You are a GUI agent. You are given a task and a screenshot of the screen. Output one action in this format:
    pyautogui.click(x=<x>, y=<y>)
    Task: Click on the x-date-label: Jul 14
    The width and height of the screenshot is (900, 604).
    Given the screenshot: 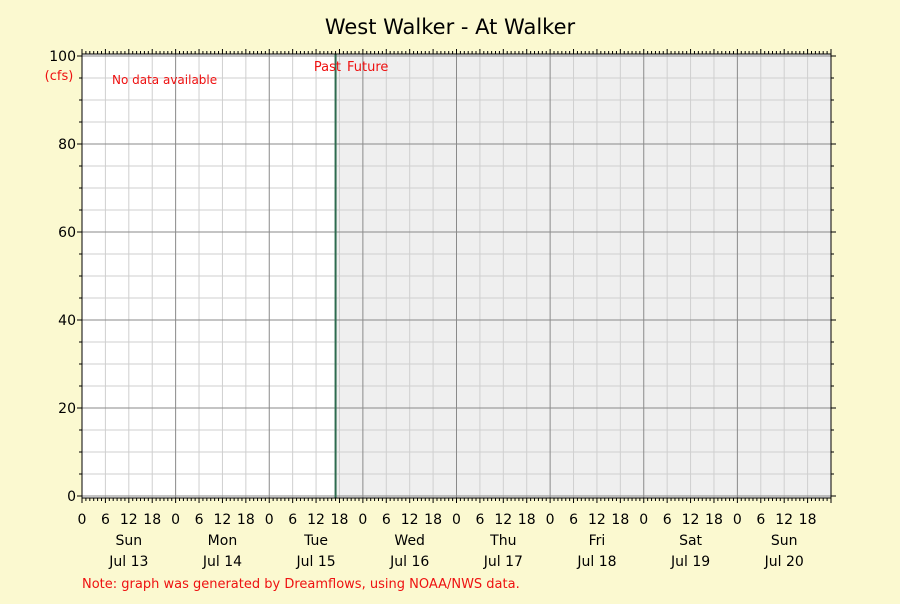 What is the action you would take?
    pyautogui.click(x=222, y=562)
    